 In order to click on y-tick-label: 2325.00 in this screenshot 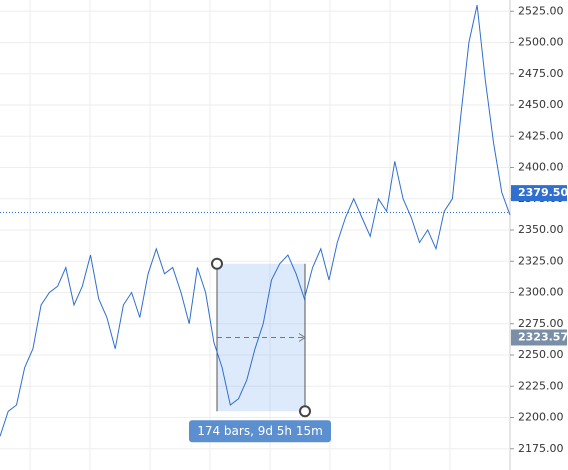, I will do `click(541, 260)`.